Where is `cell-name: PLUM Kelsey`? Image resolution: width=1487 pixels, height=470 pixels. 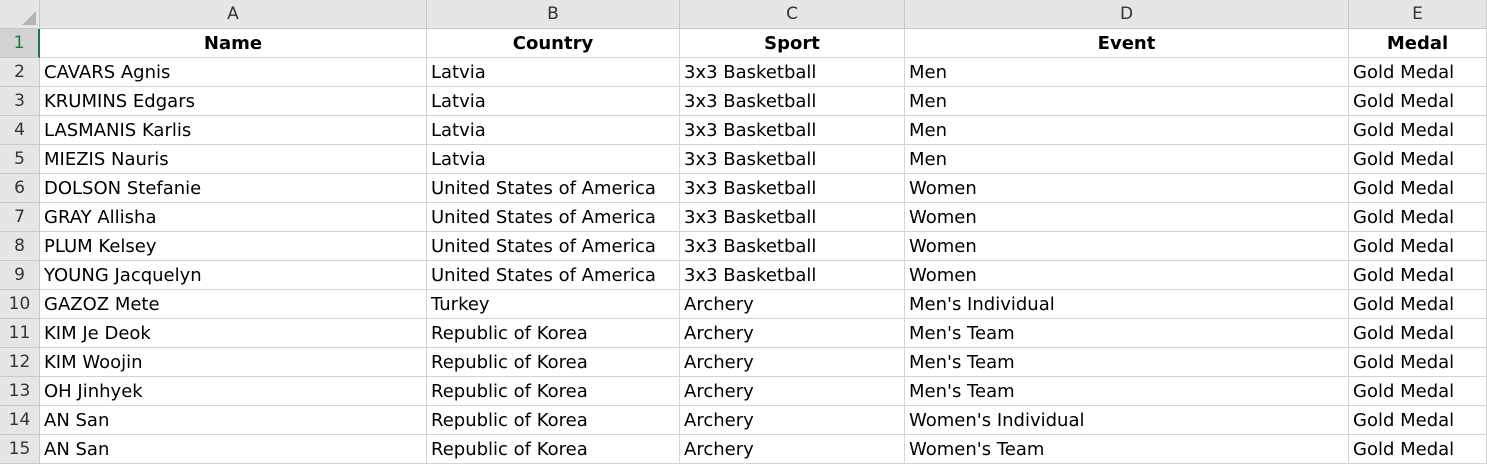 cell-name: PLUM Kelsey is located at coordinates (233, 246).